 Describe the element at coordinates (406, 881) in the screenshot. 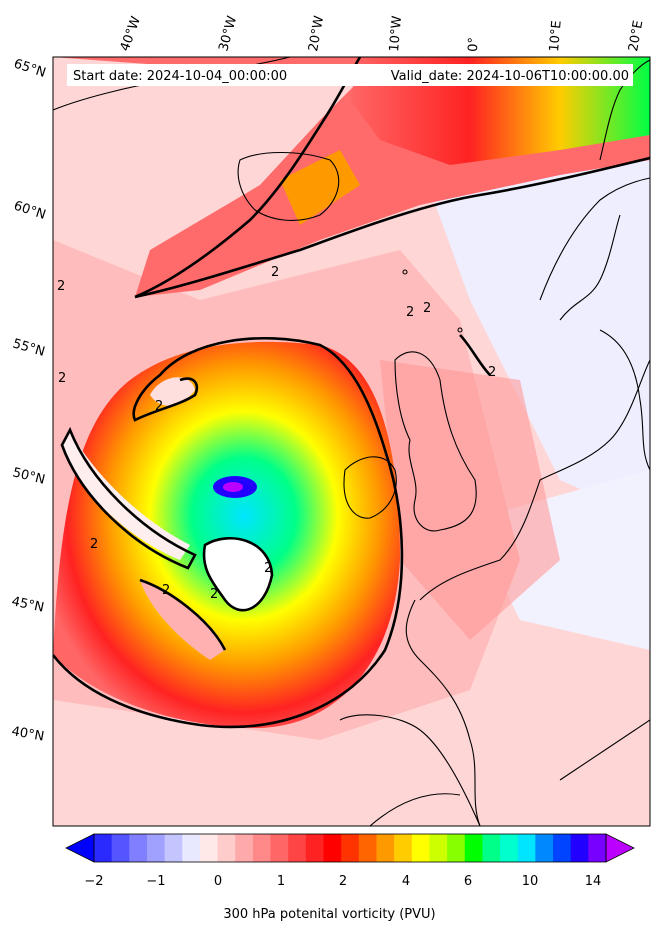

I see `colorbar-tick-label: 4` at that location.